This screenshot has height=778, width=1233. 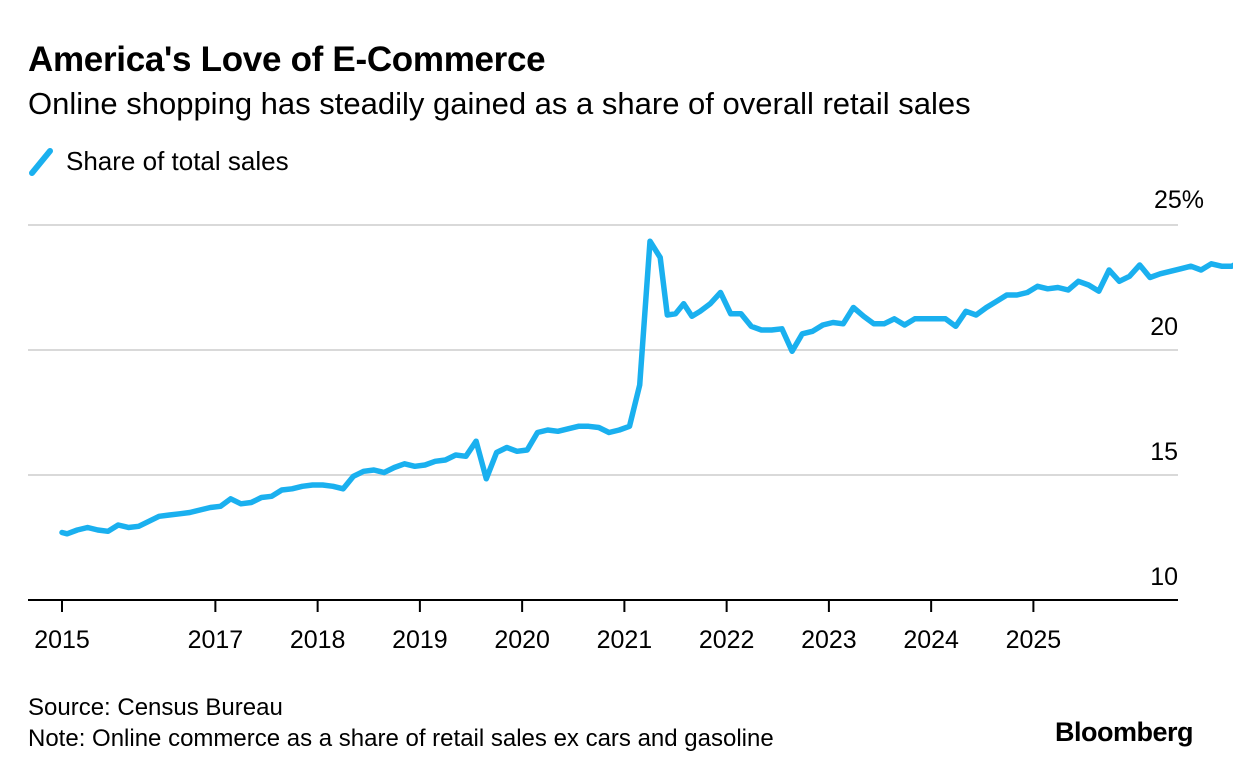 I want to click on legend-swatch, so click(x=41, y=161).